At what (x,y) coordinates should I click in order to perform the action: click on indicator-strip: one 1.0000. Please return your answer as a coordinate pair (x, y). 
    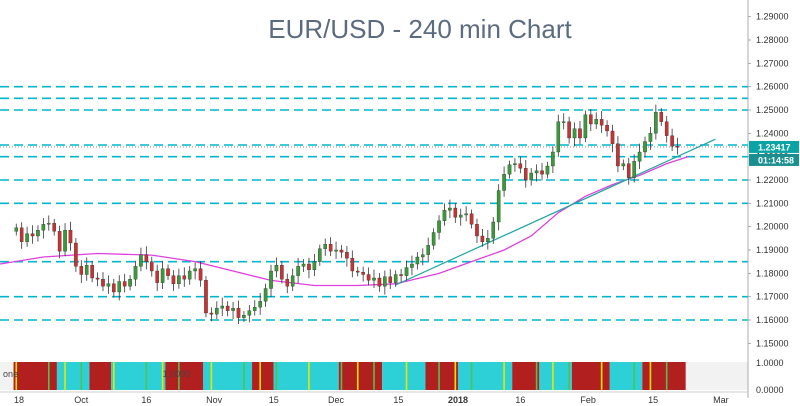
    Looking at the image, I should click on (374, 376).